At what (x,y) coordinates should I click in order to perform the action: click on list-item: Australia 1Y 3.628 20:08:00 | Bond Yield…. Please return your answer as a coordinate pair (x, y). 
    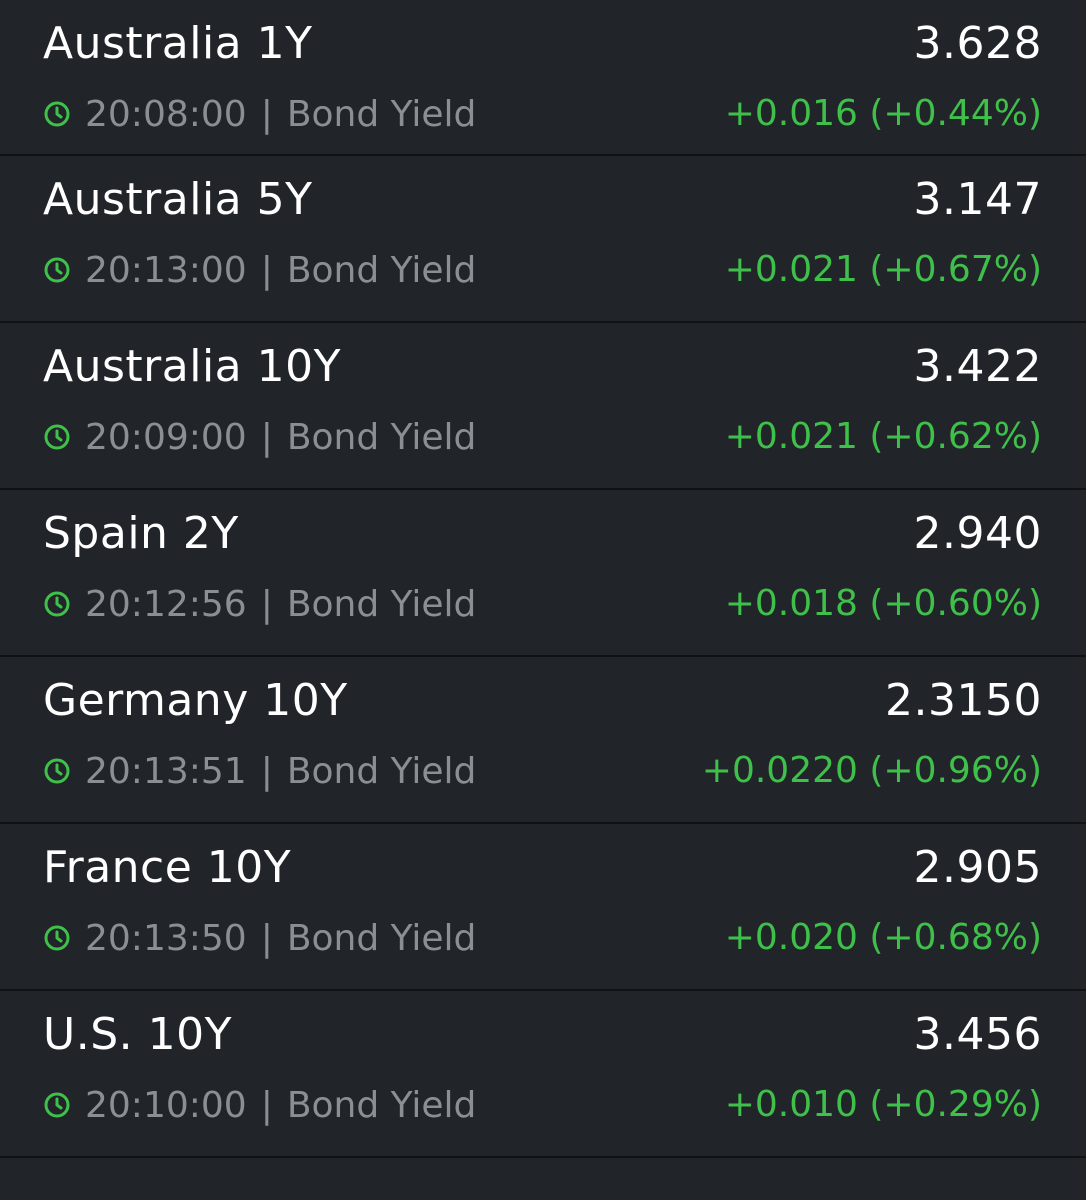
    Looking at the image, I should click on (543, 78).